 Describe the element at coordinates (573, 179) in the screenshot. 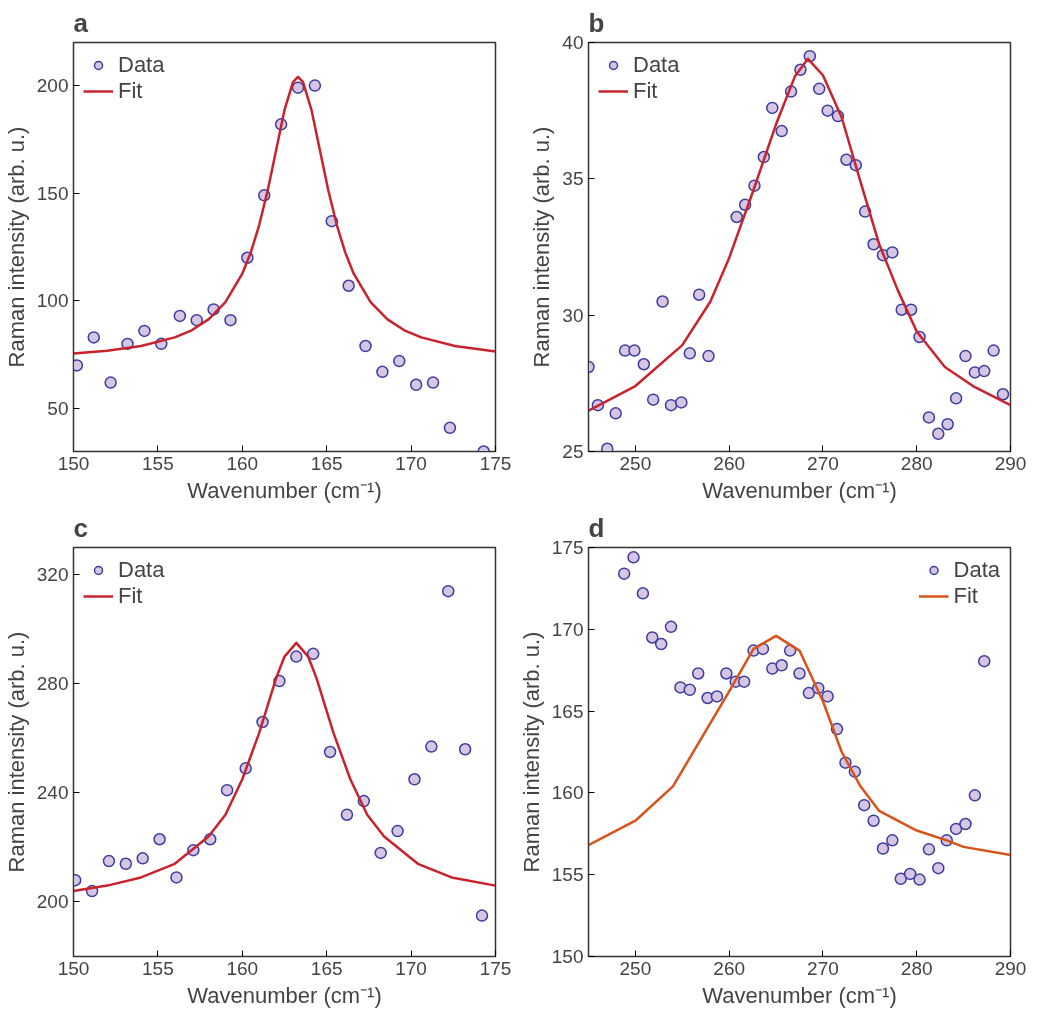

I see `y-tick-label: 35` at that location.